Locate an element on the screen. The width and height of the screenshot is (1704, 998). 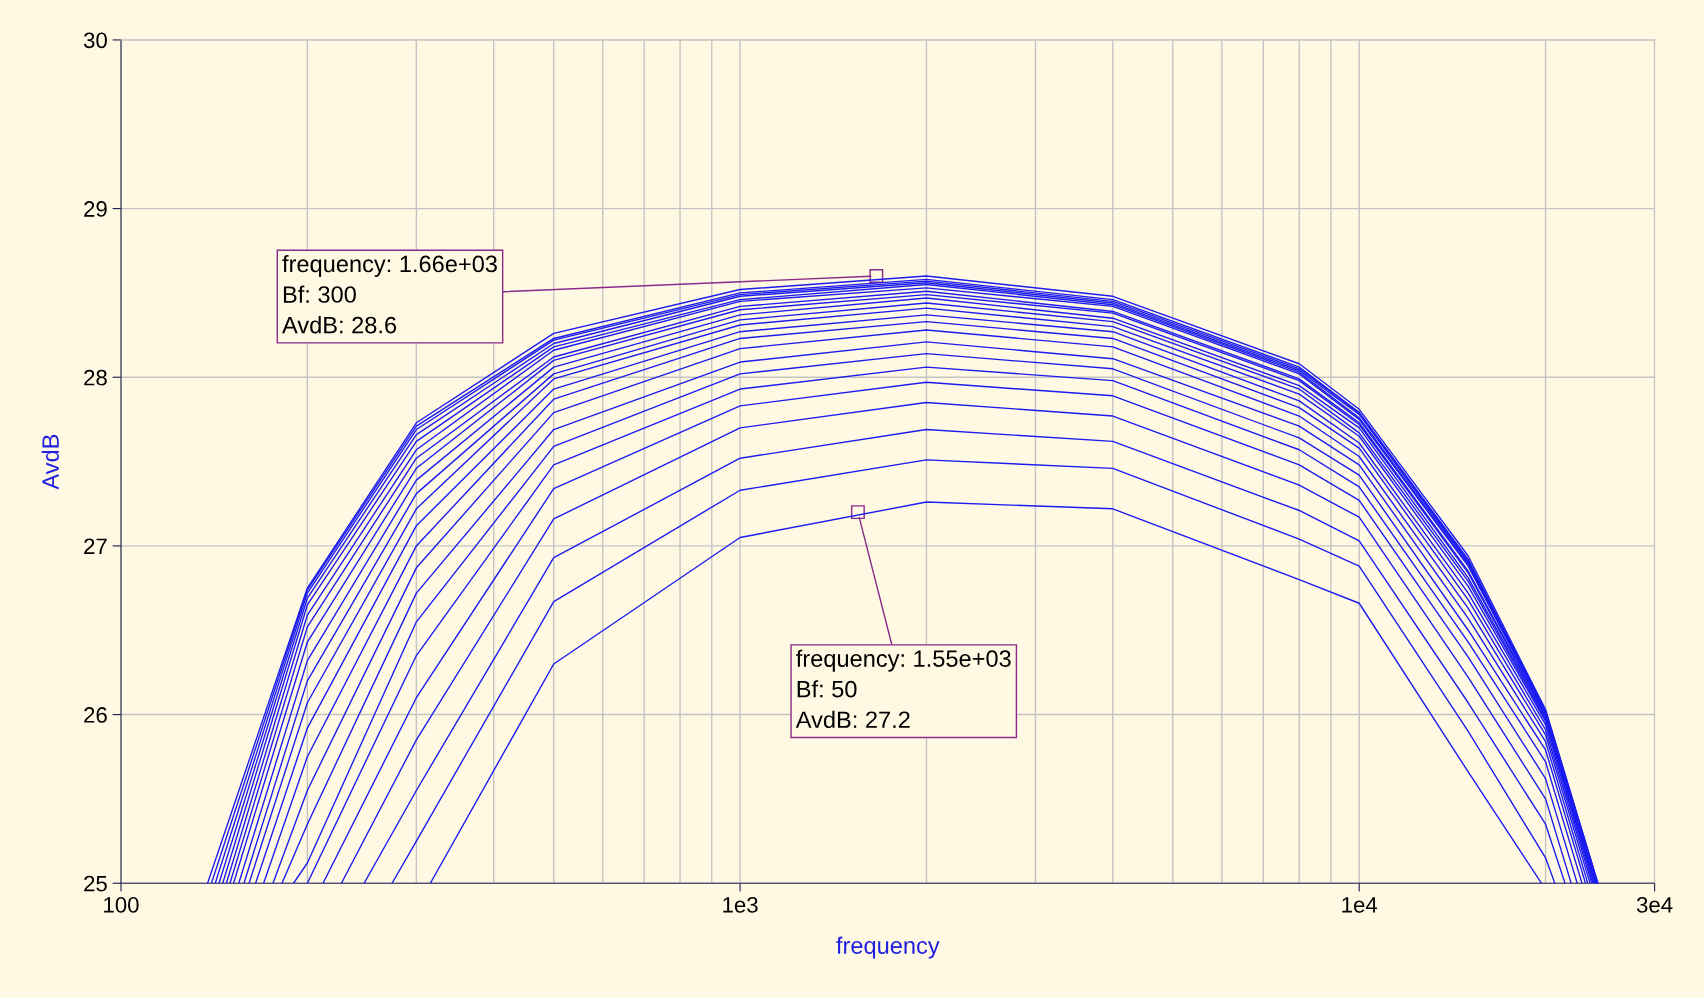
x-tick-label: 100 is located at coordinates (121, 905).